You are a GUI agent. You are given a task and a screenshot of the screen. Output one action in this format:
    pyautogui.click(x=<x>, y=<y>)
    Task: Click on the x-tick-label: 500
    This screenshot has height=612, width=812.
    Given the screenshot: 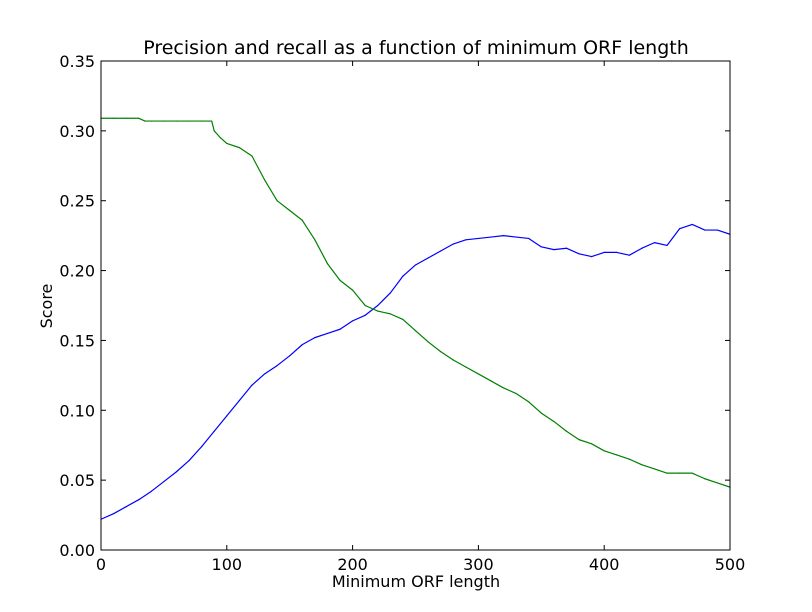 What is the action you would take?
    pyautogui.click(x=730, y=564)
    